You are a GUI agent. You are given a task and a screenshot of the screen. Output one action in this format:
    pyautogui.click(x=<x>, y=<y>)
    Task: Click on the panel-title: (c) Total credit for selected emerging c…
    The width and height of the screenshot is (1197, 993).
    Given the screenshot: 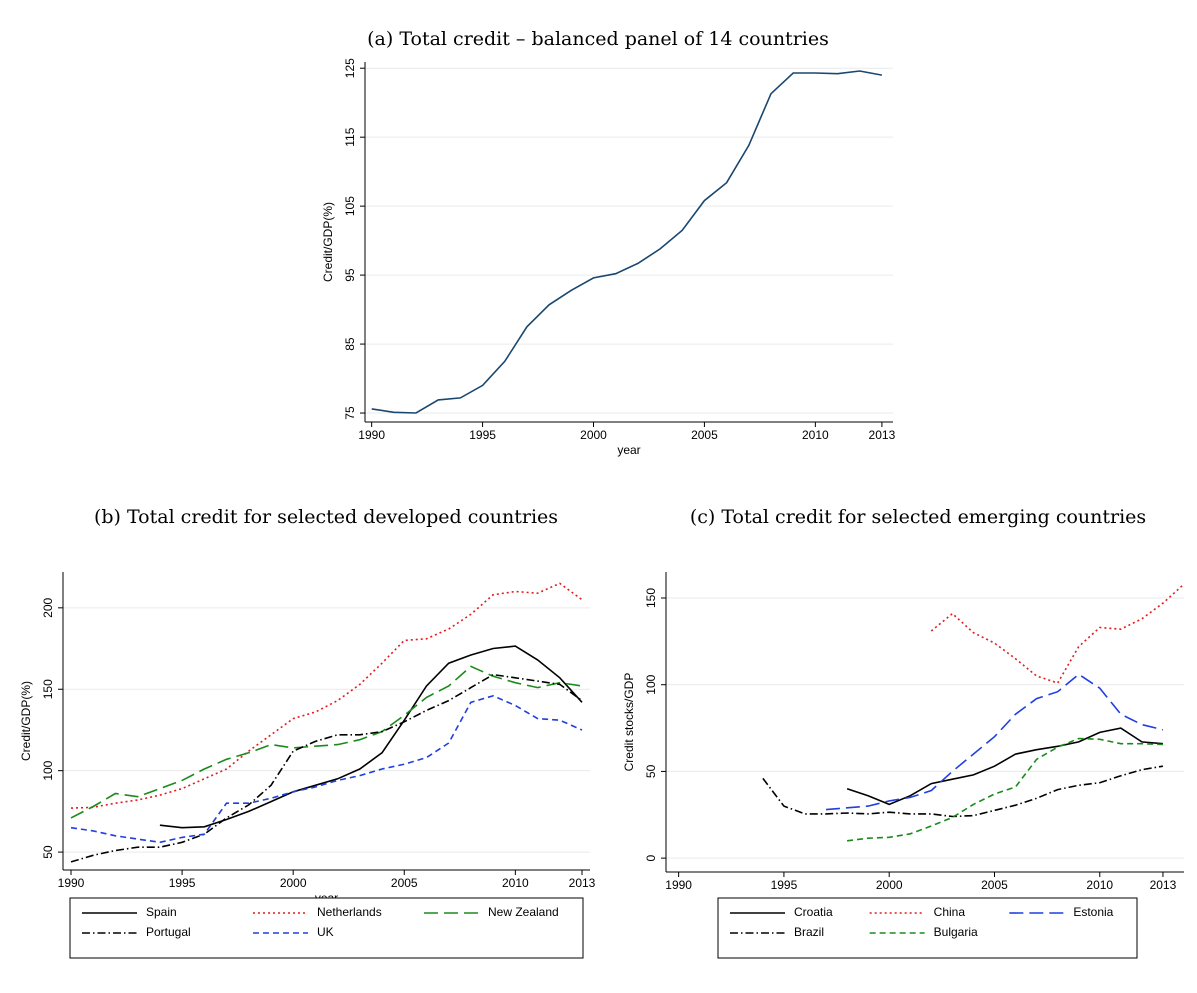 What is the action you would take?
    pyautogui.click(x=918, y=517)
    